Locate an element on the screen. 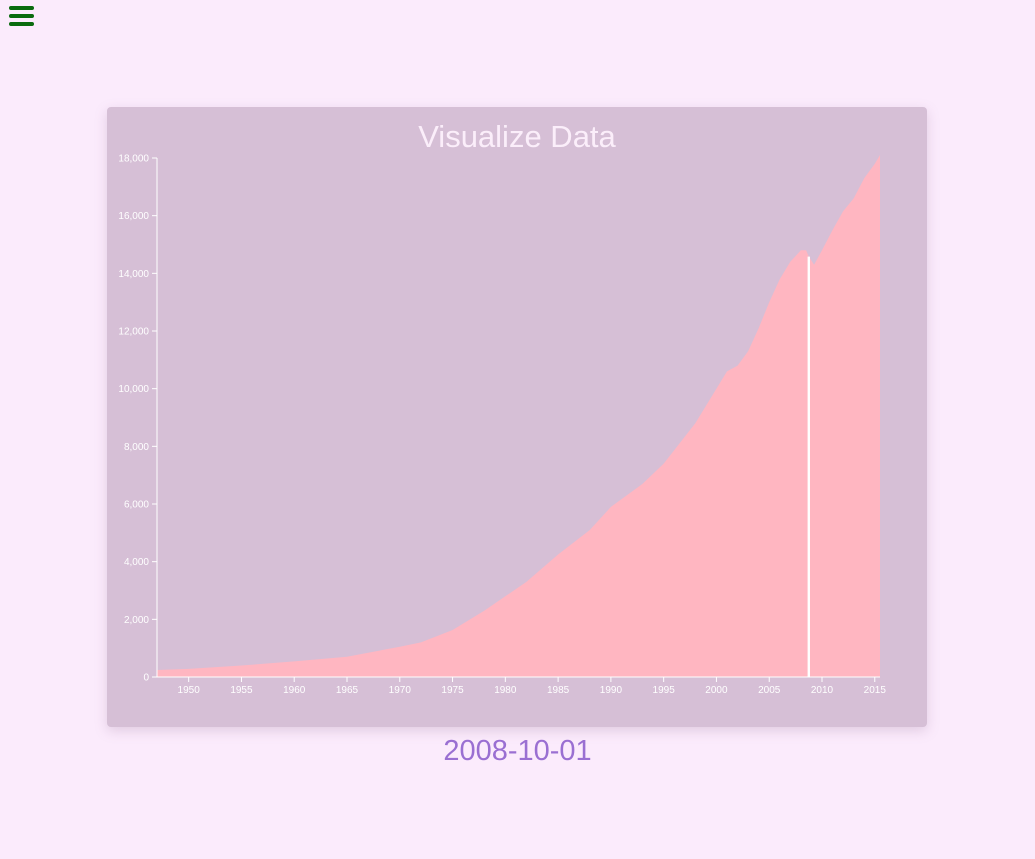 The image size is (1035, 859). x-tick-label: 1995 is located at coordinates (664, 690).